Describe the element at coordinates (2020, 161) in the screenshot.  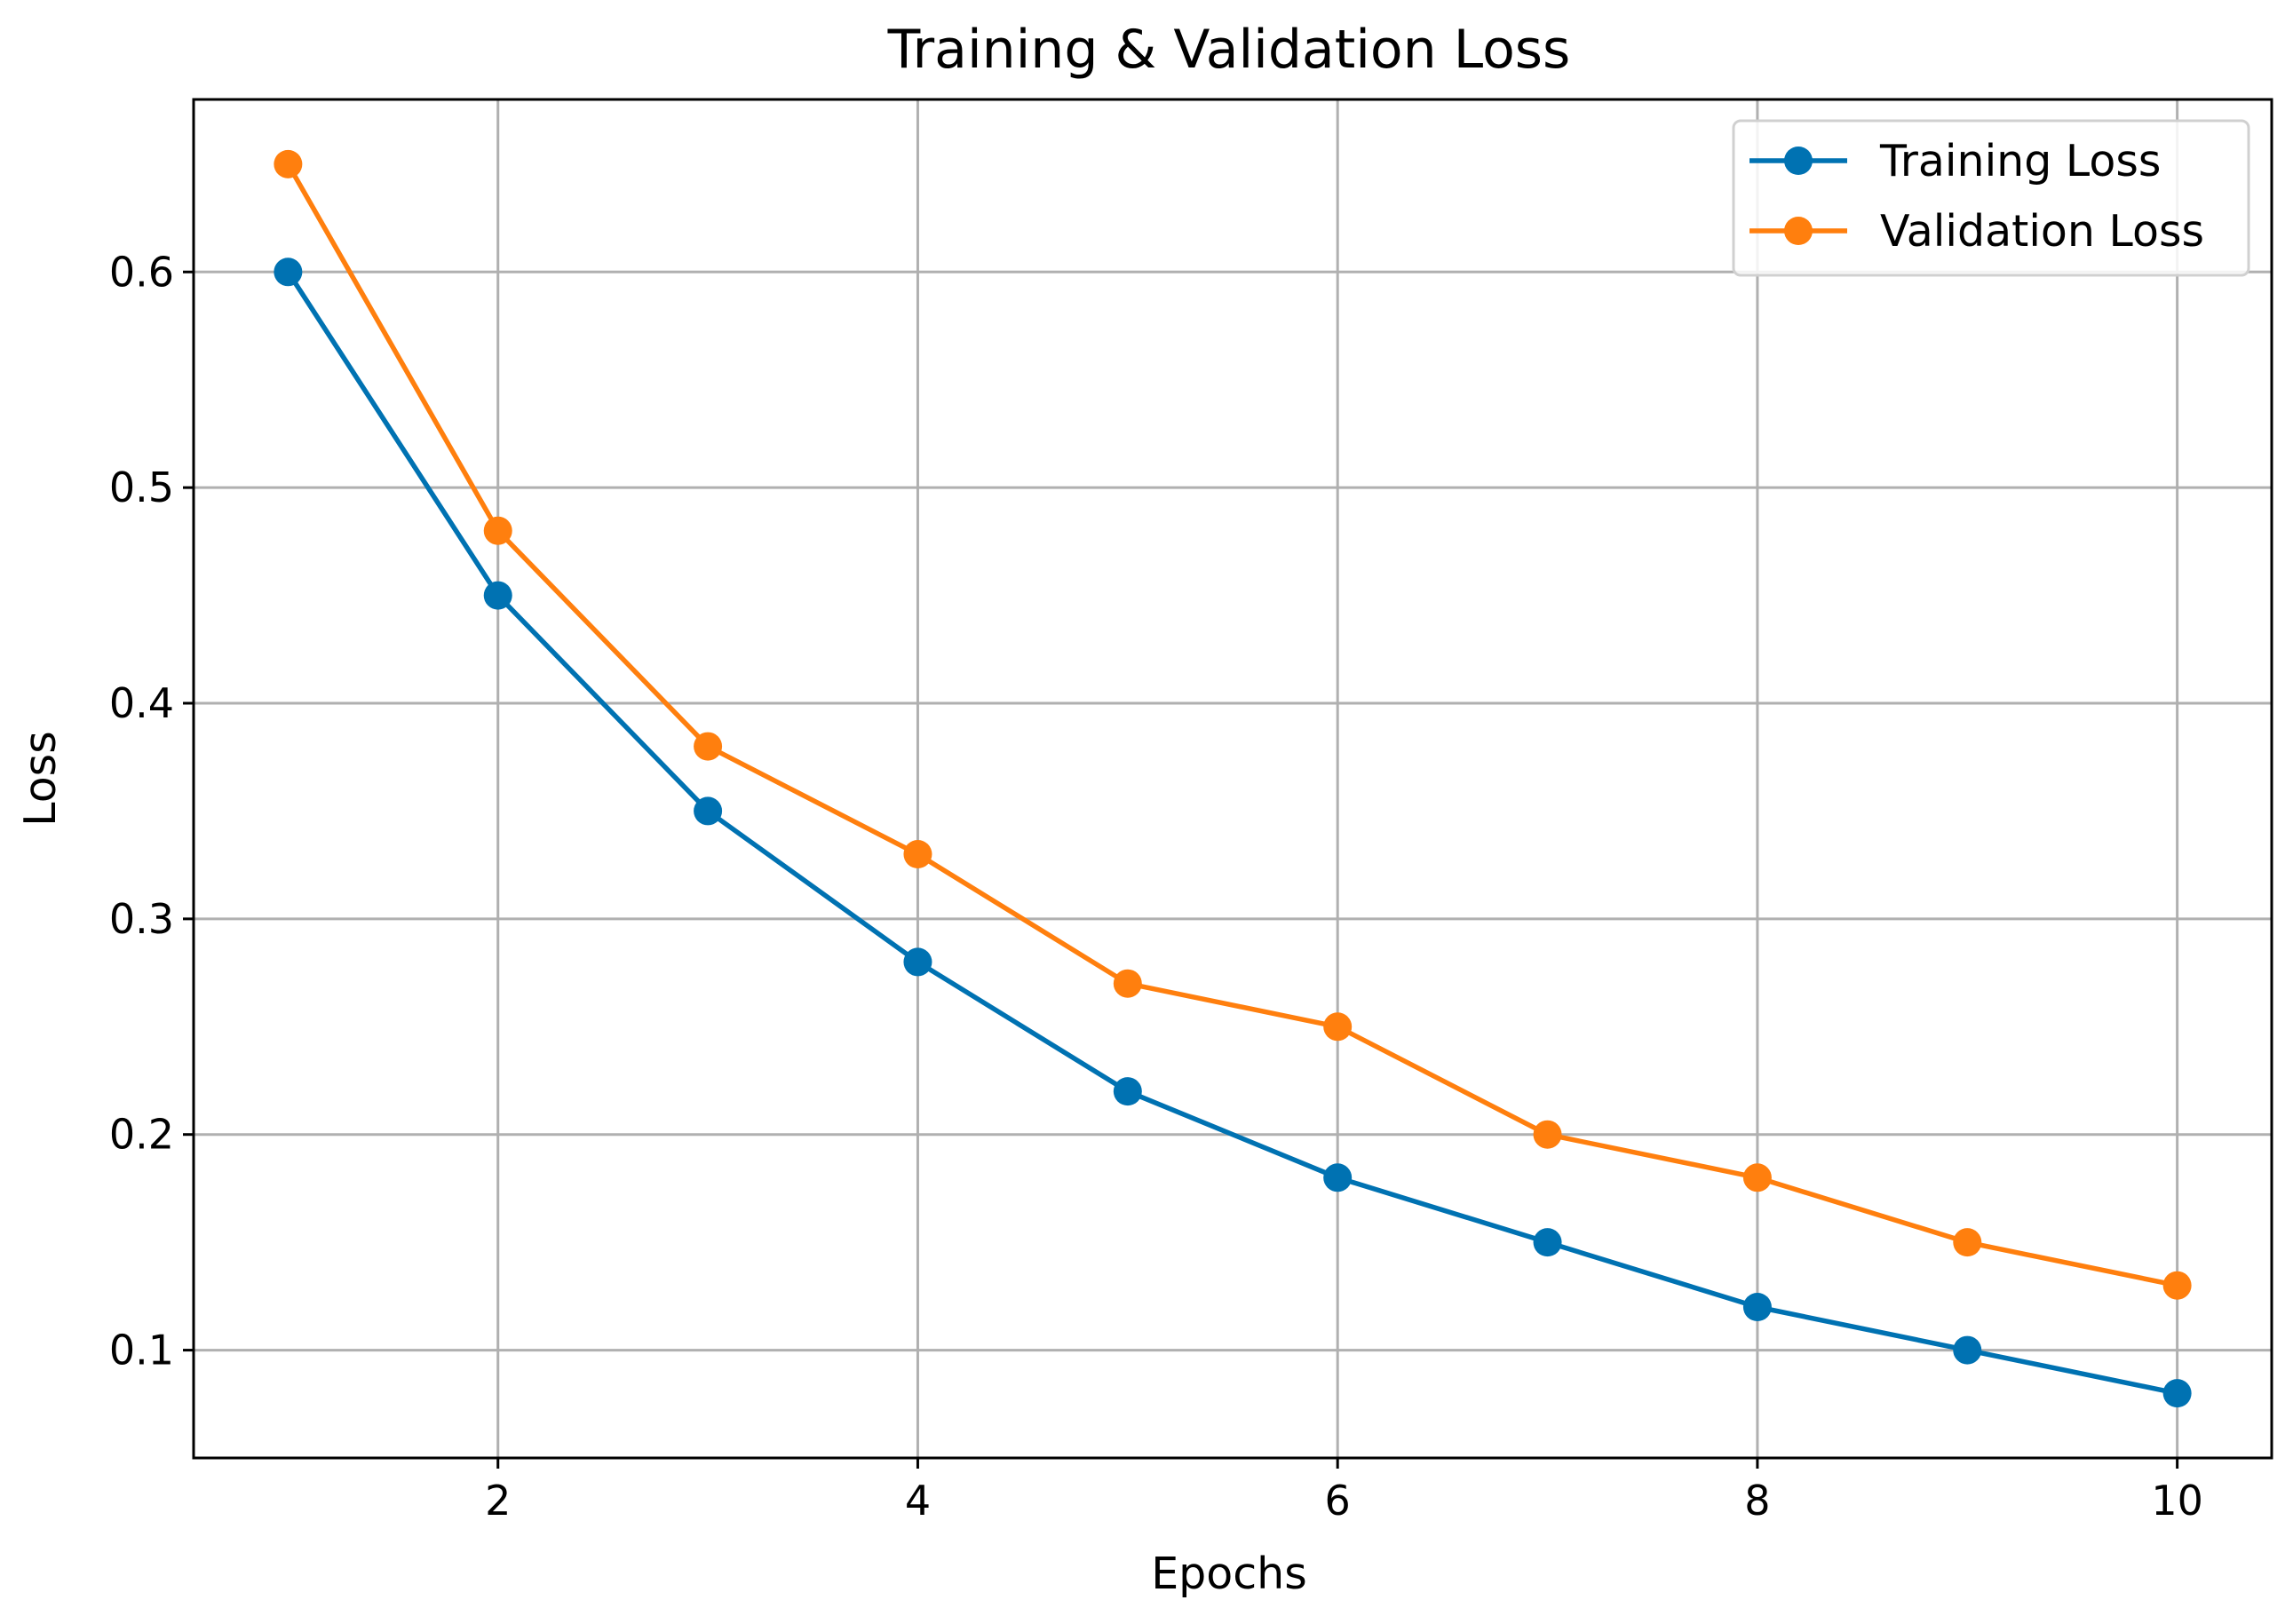
I see `legend-label: Training Loss` at that location.